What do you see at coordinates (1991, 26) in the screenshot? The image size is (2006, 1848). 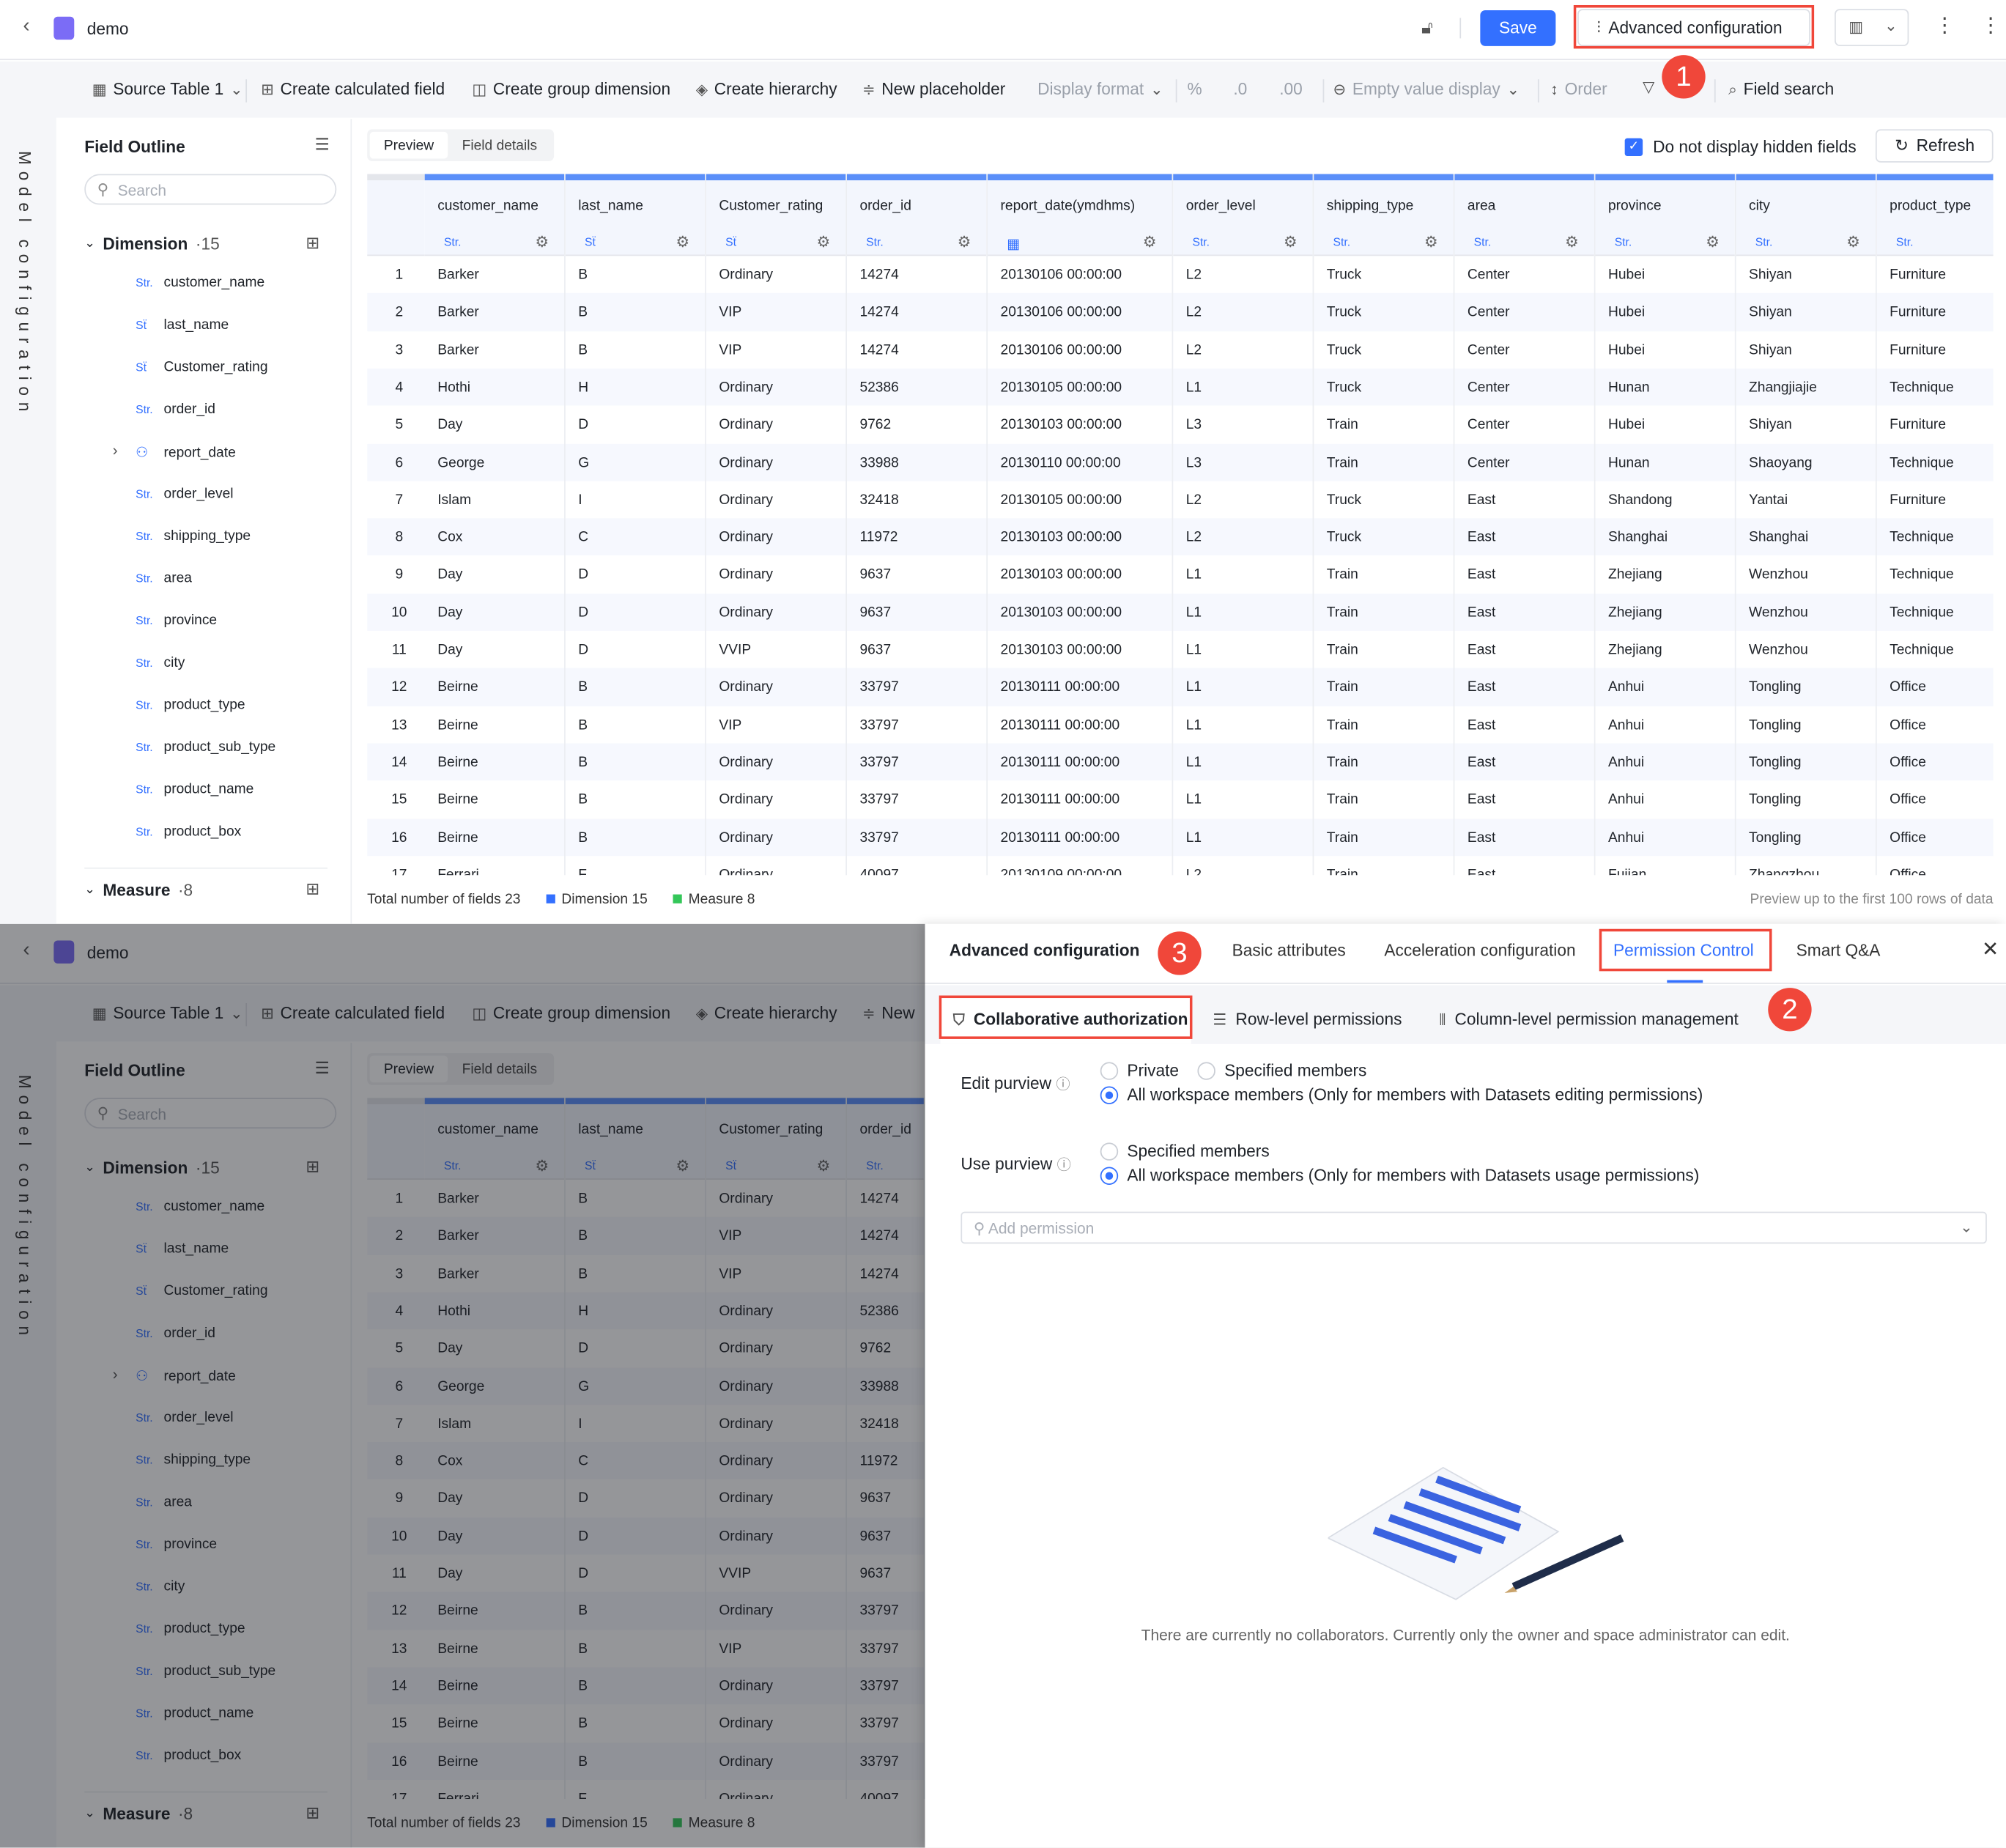 I see `more-menu-icon: ⋮` at bounding box center [1991, 26].